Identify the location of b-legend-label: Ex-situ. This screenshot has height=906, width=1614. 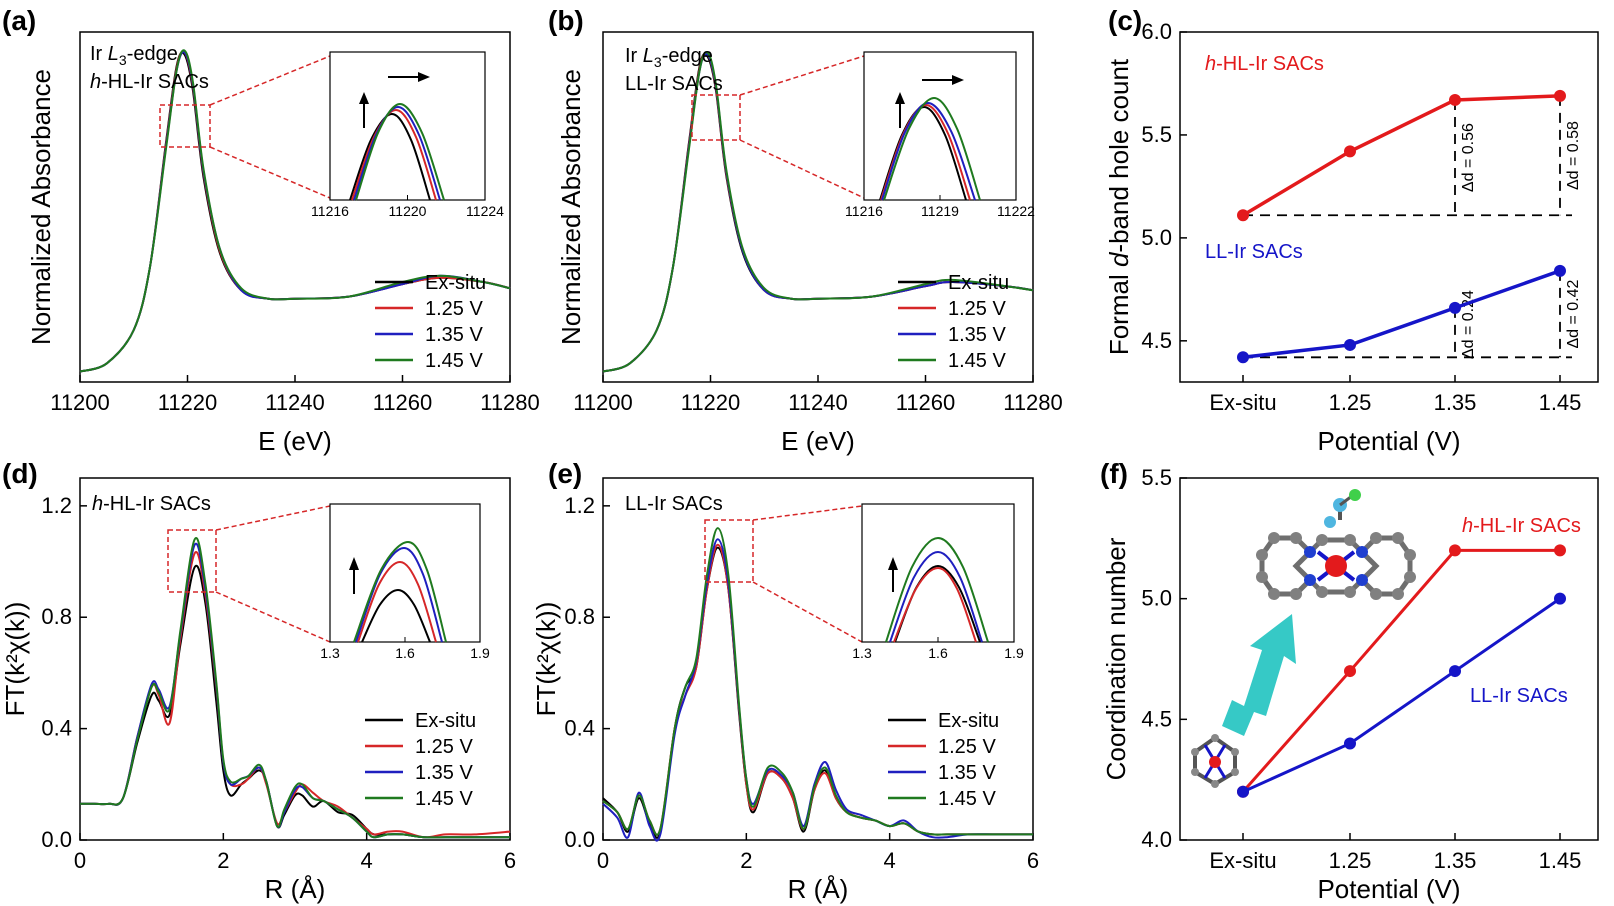
(978, 283).